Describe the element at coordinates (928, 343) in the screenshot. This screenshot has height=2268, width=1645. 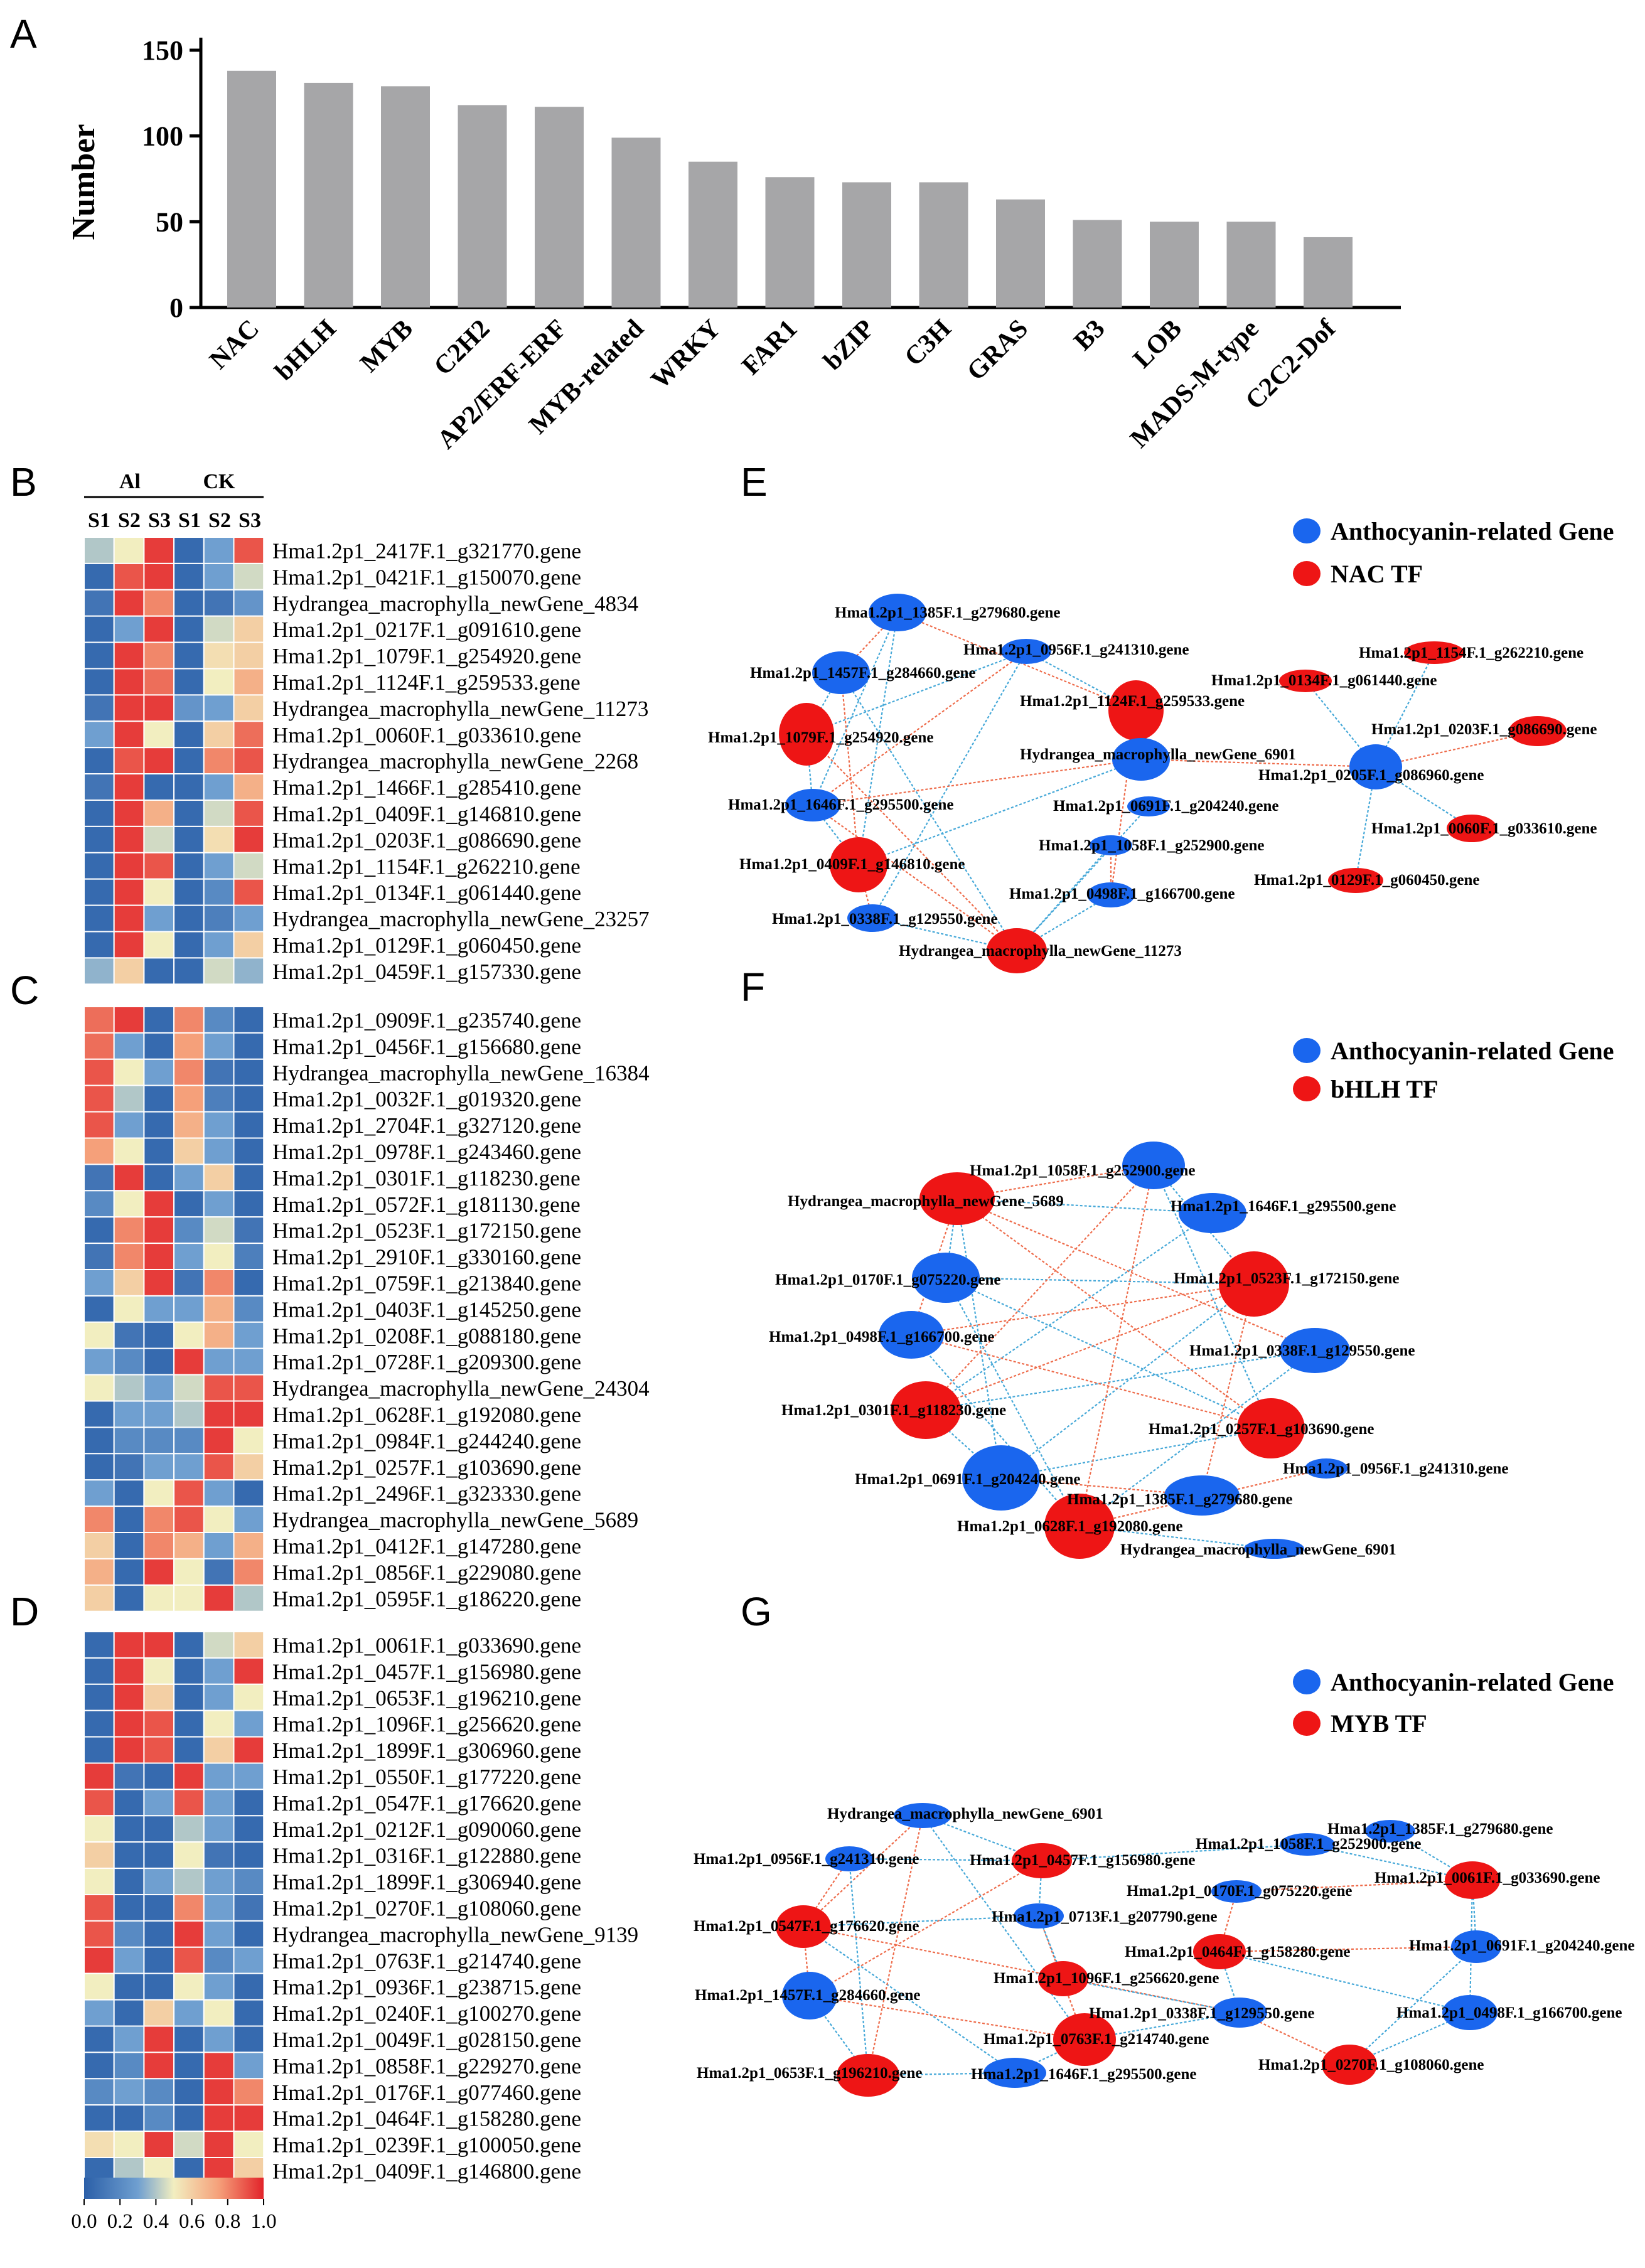
I see `x-tick-label: C3H` at that location.